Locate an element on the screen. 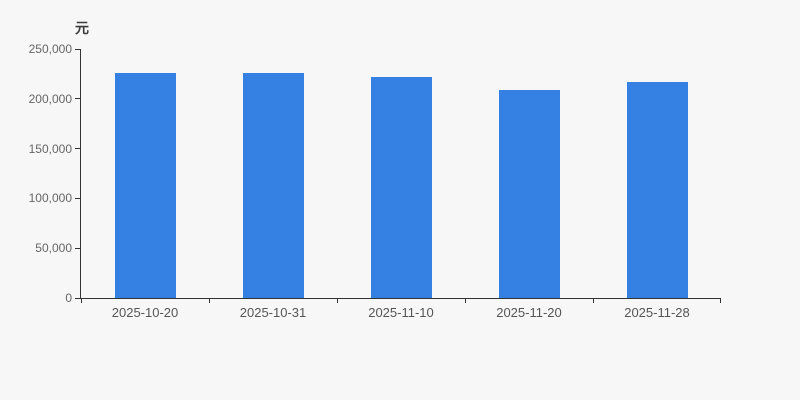 The height and width of the screenshot is (400, 800). x-axis-category-label: 2025-11-20 is located at coordinates (529, 312).